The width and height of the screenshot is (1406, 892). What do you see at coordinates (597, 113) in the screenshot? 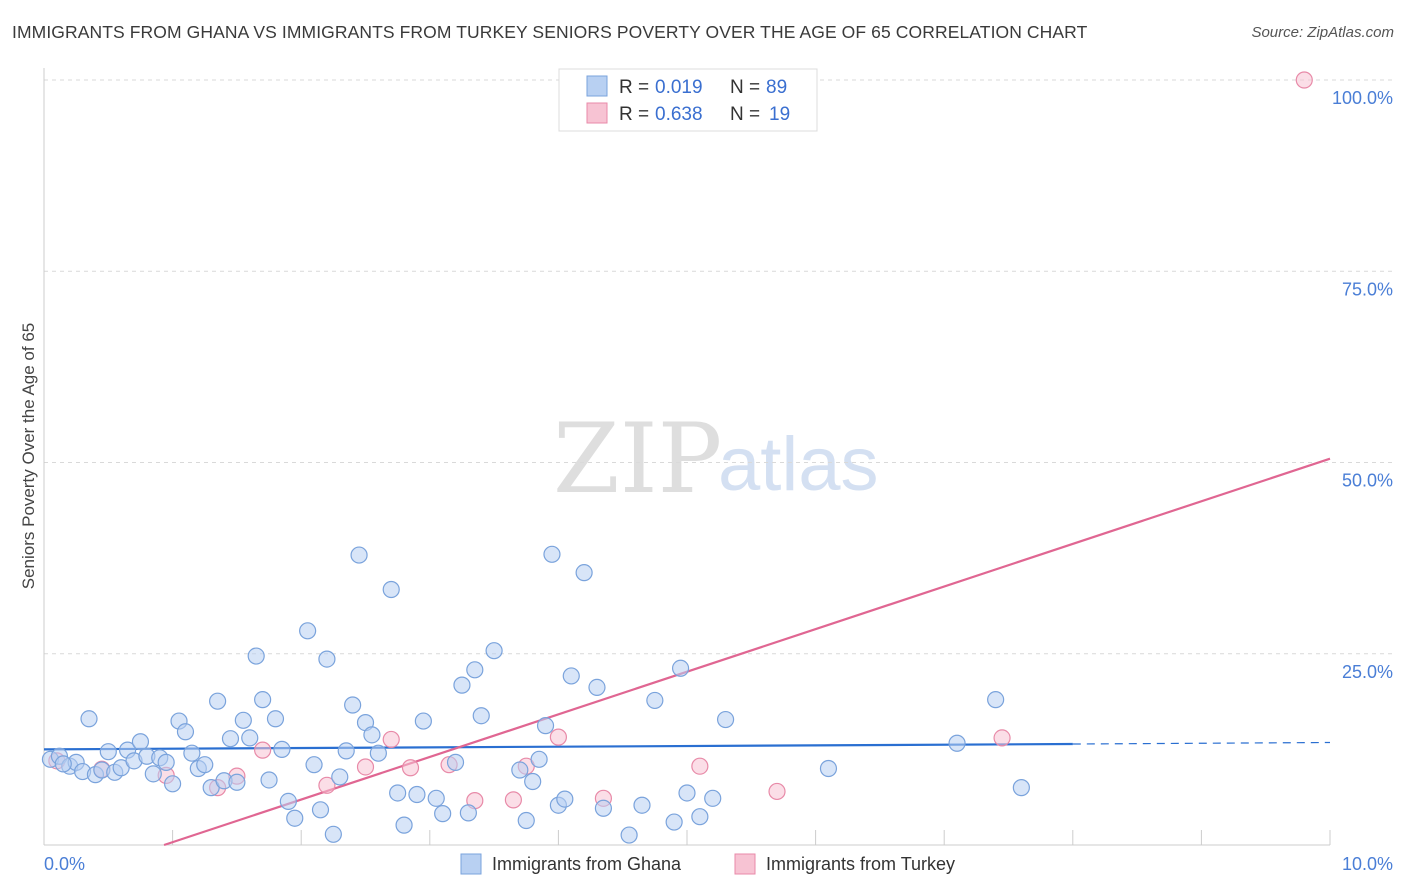
I see `legend-swatch-turkey` at bounding box center [597, 113].